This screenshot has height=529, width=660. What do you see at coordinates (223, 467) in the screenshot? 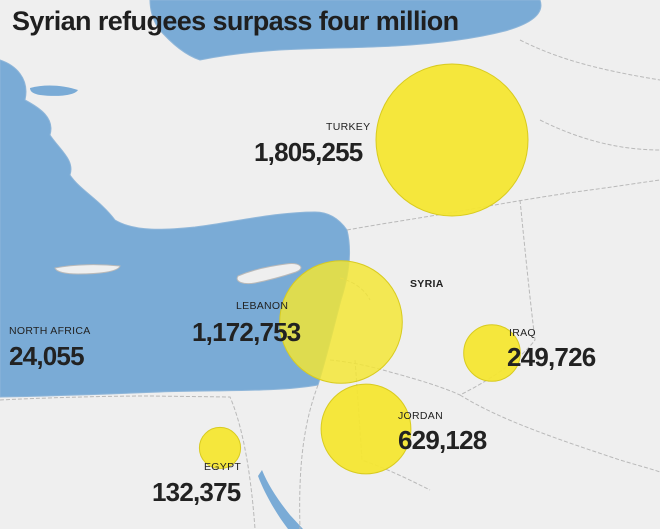
I see `egypt-name: EGYPT` at bounding box center [223, 467].